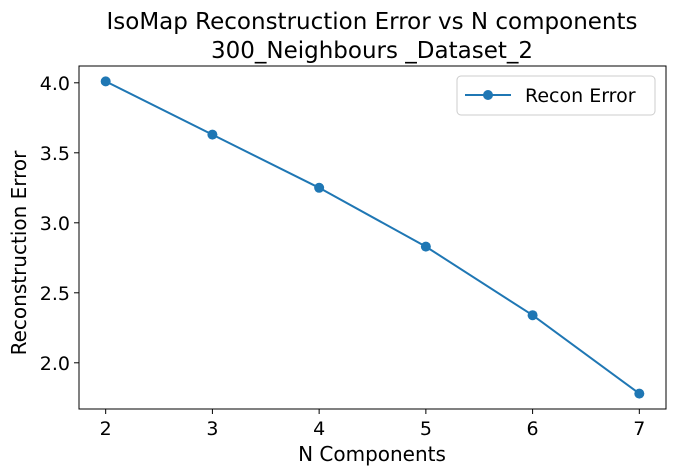 This screenshot has height=475, width=675. What do you see at coordinates (106, 429) in the screenshot?
I see `x-tick-label: 2` at bounding box center [106, 429].